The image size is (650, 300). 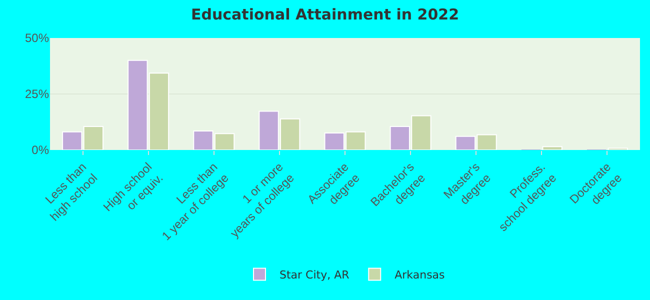 I want to click on y-tick-label: 0%, so click(x=41, y=150).